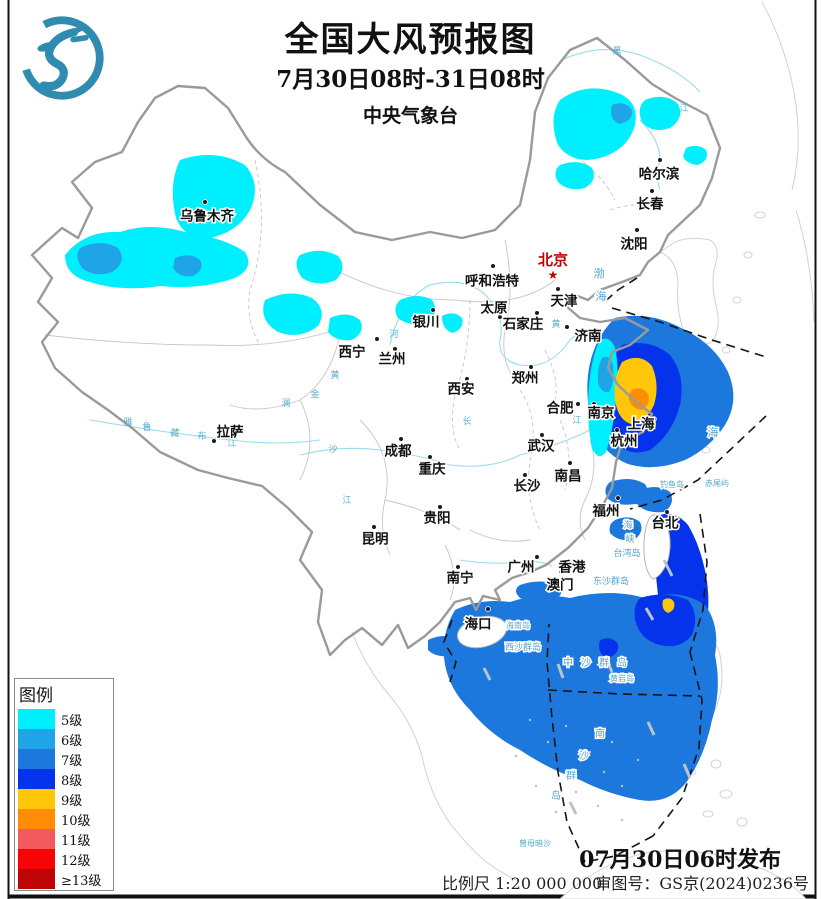  I want to click on legend-items: 5级 6级 7级 8级 9级 10级 11级 12级 ≥13级, so click(65, 799).